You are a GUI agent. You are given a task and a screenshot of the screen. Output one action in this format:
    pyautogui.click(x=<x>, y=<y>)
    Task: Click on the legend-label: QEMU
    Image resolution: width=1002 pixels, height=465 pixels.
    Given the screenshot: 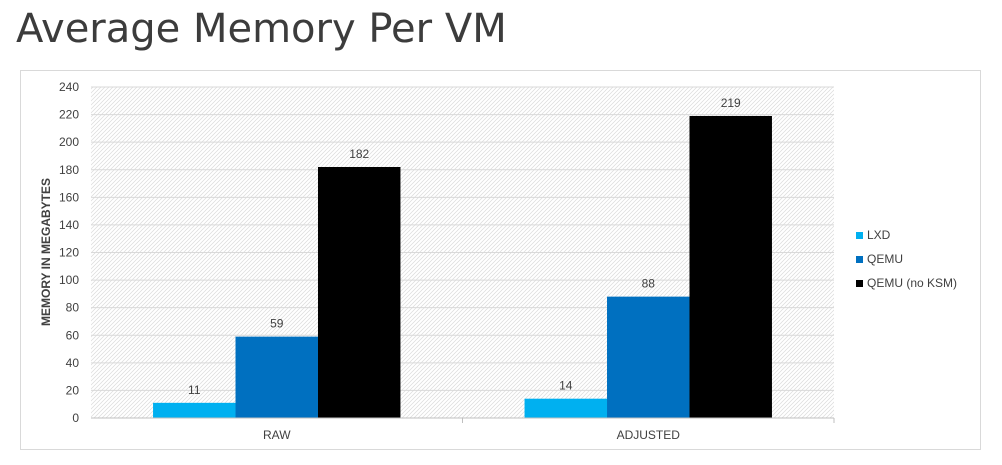 What is the action you would take?
    pyautogui.click(x=885, y=259)
    